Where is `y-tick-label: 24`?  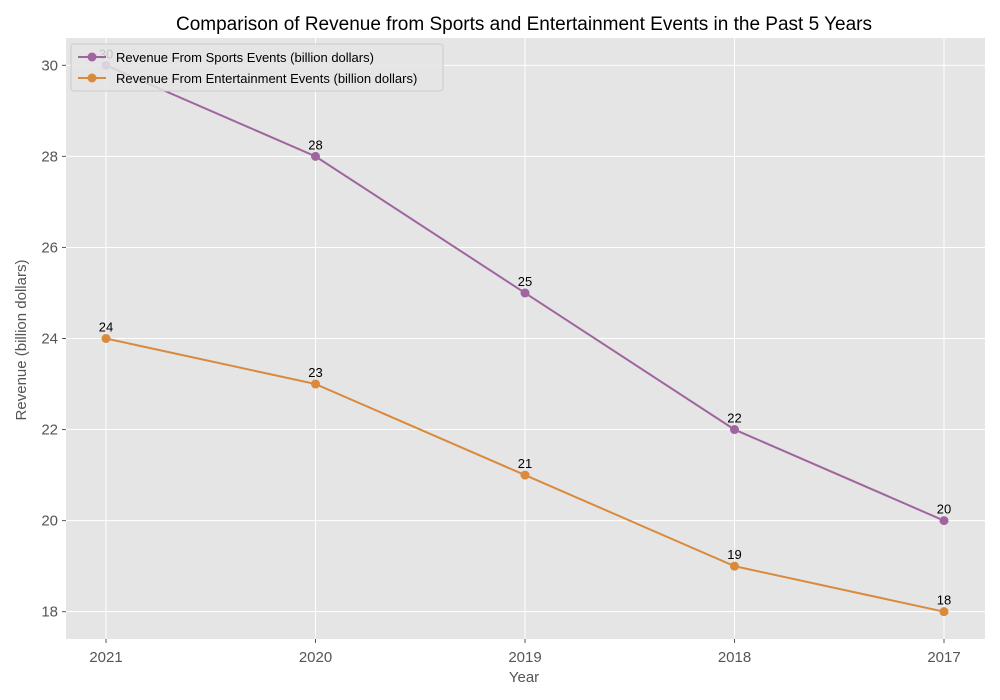
y-tick-label: 24 is located at coordinates (49, 339).